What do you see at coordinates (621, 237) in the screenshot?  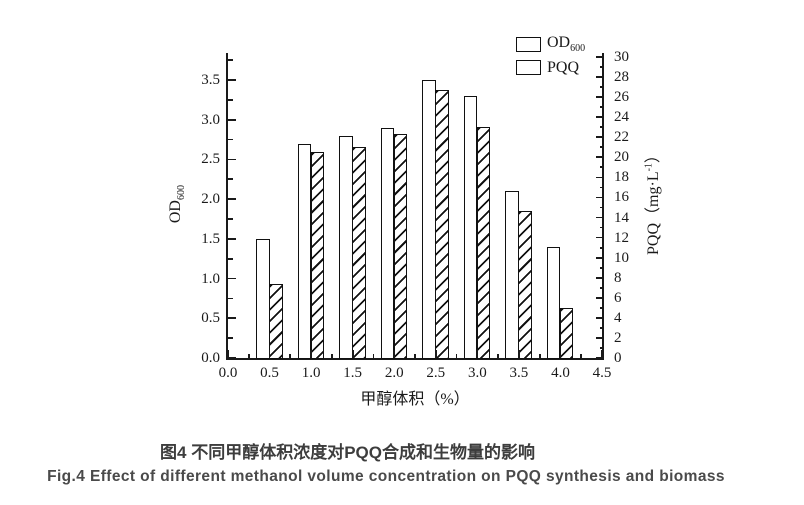 I see `y-right-tick-label: 12` at bounding box center [621, 237].